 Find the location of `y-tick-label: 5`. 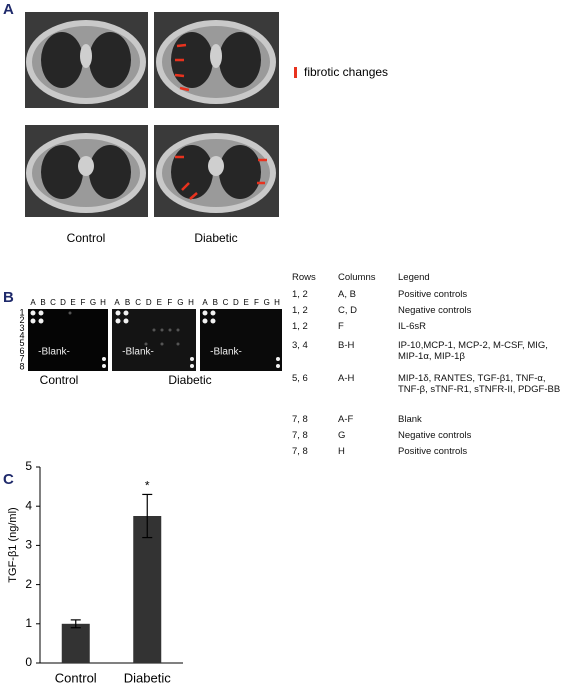

y-tick-label: 5 is located at coordinates (28, 466).